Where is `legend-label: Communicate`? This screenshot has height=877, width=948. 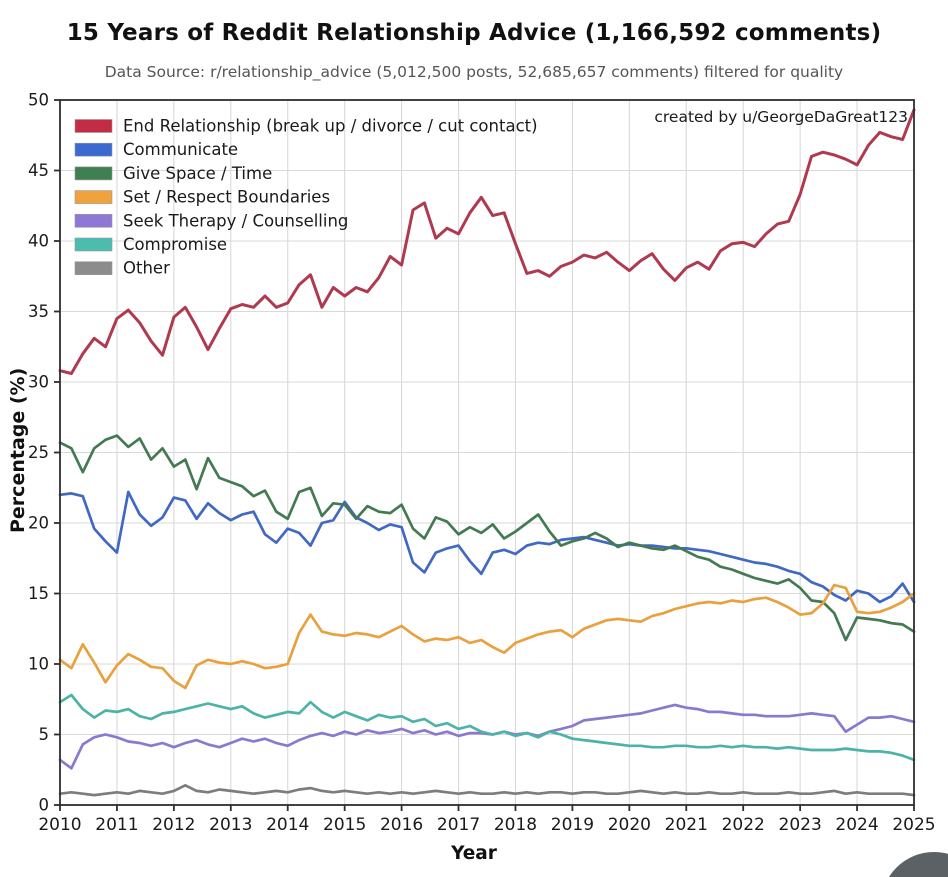
legend-label: Communicate is located at coordinates (180, 149).